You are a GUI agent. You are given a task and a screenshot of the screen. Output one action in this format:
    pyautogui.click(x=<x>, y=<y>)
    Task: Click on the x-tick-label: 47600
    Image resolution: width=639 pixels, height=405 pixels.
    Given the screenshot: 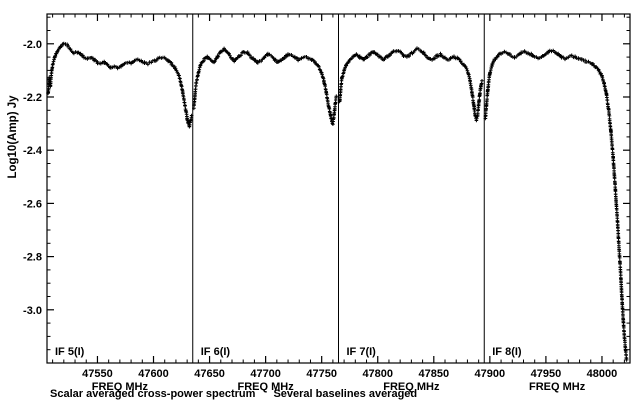 What is the action you would take?
    pyautogui.click(x=153, y=374)
    